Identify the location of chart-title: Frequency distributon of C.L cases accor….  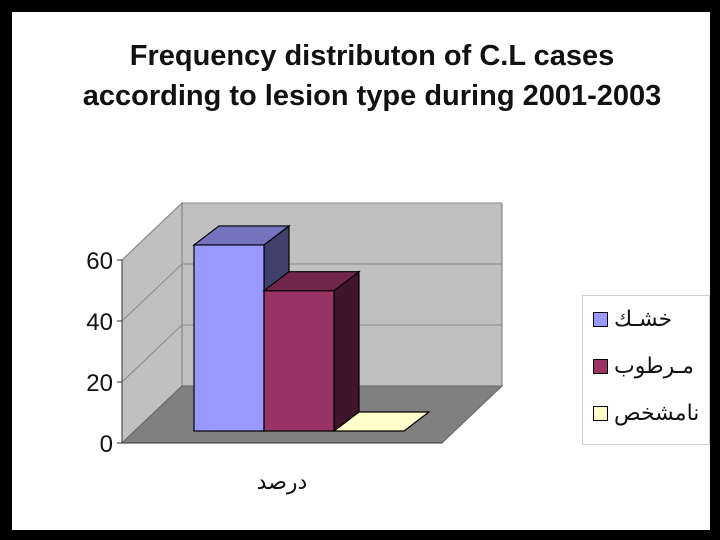
(372, 76).